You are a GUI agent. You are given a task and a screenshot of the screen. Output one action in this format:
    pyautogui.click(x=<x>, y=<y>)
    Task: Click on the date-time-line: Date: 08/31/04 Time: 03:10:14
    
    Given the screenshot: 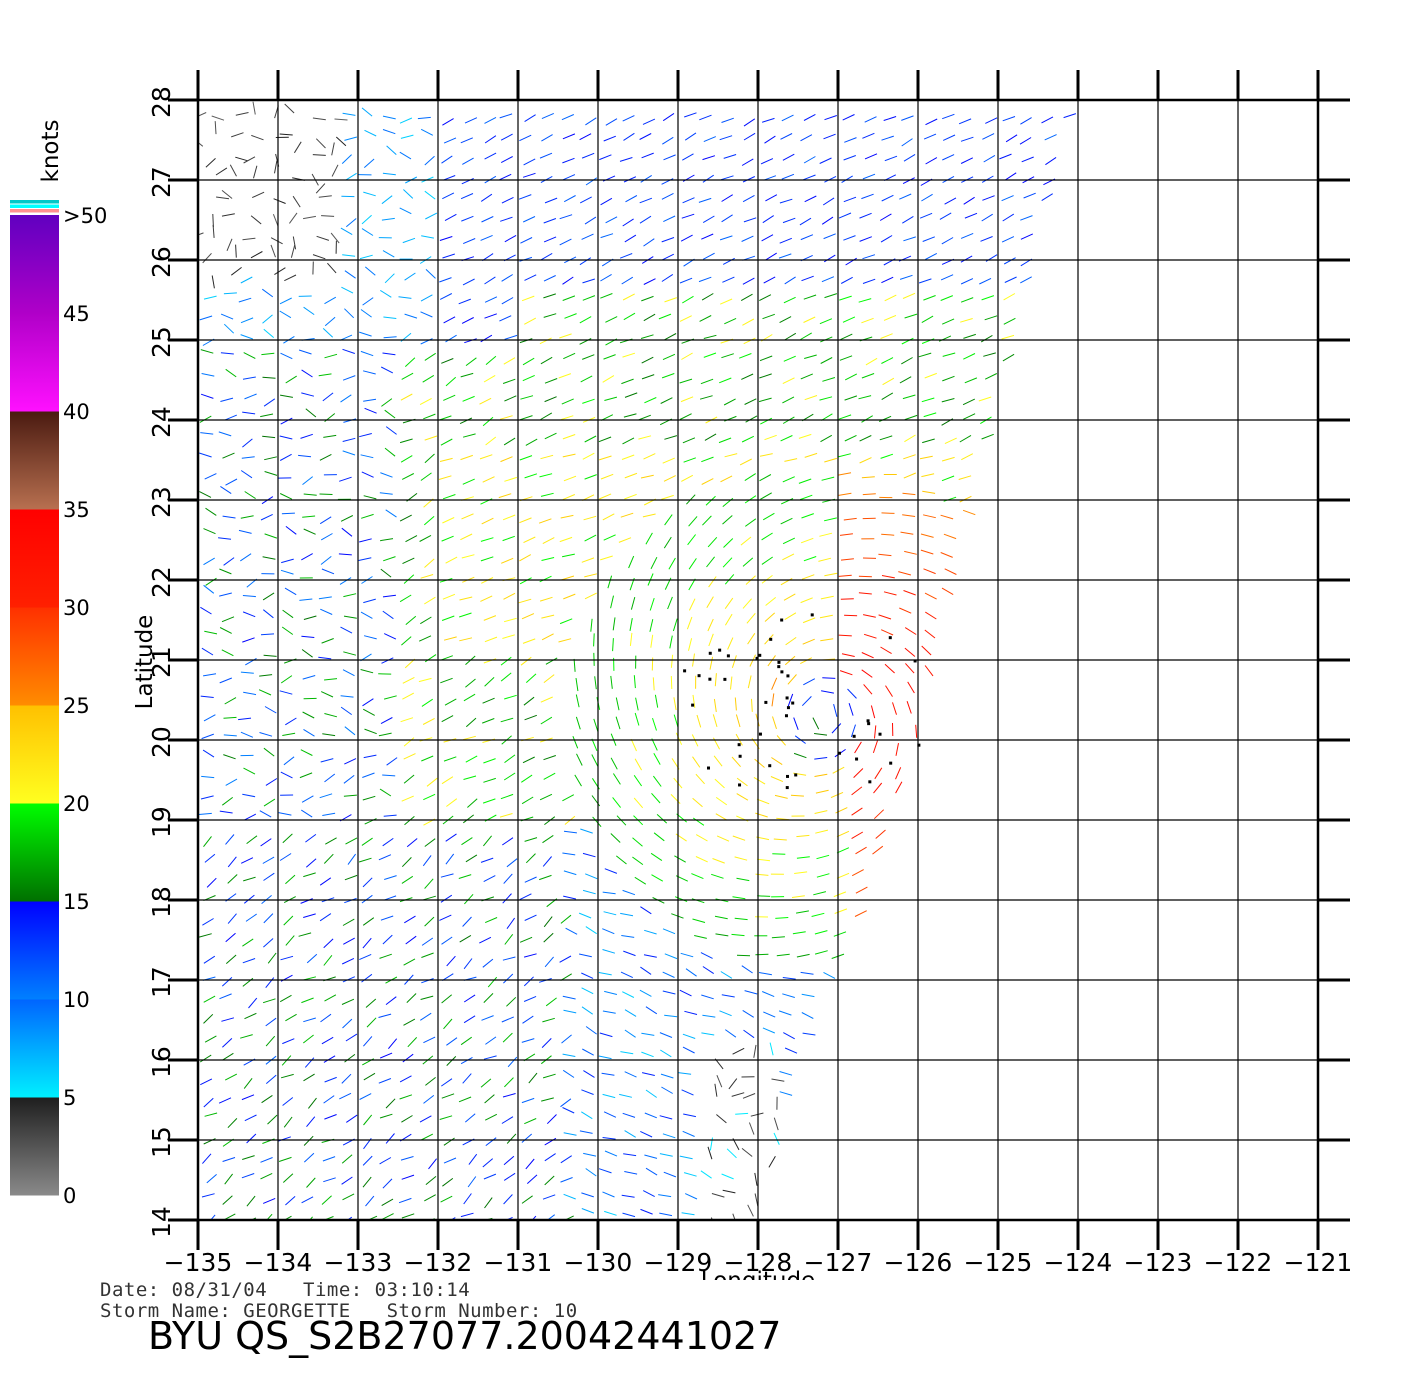 What is the action you would take?
    pyautogui.click(x=285, y=1290)
    